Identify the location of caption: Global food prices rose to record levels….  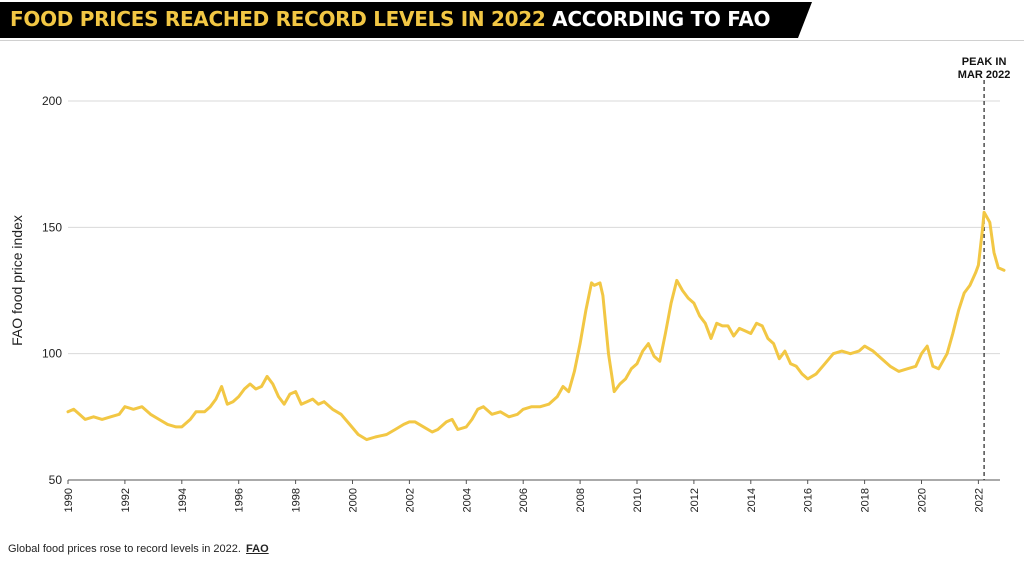
(138, 549).